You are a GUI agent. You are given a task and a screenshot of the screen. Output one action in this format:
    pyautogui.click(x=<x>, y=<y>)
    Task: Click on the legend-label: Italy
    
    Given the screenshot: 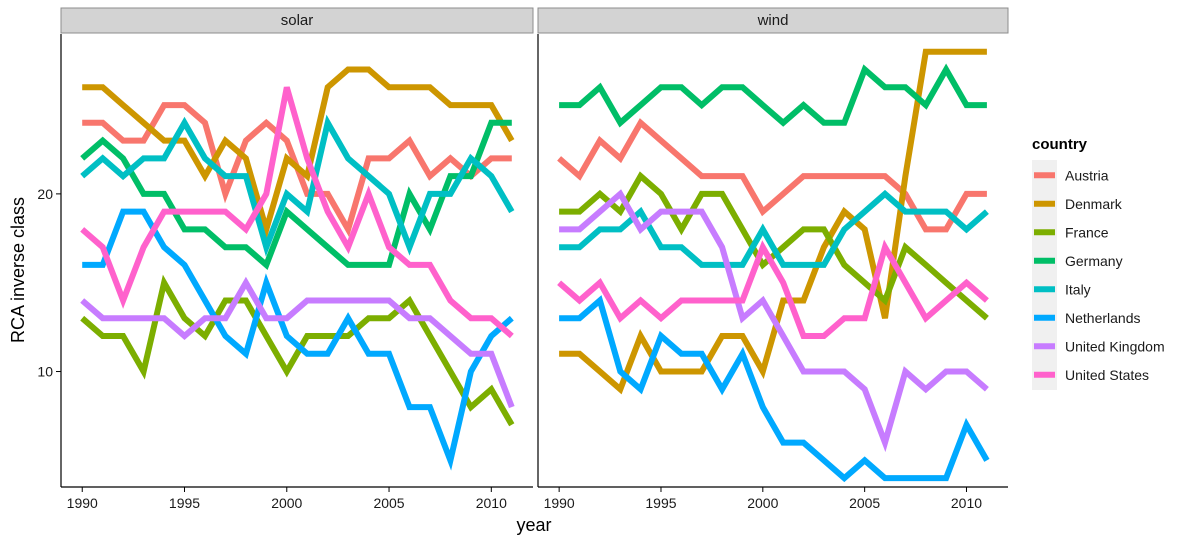 What is the action you would take?
    pyautogui.click(x=1078, y=289)
    